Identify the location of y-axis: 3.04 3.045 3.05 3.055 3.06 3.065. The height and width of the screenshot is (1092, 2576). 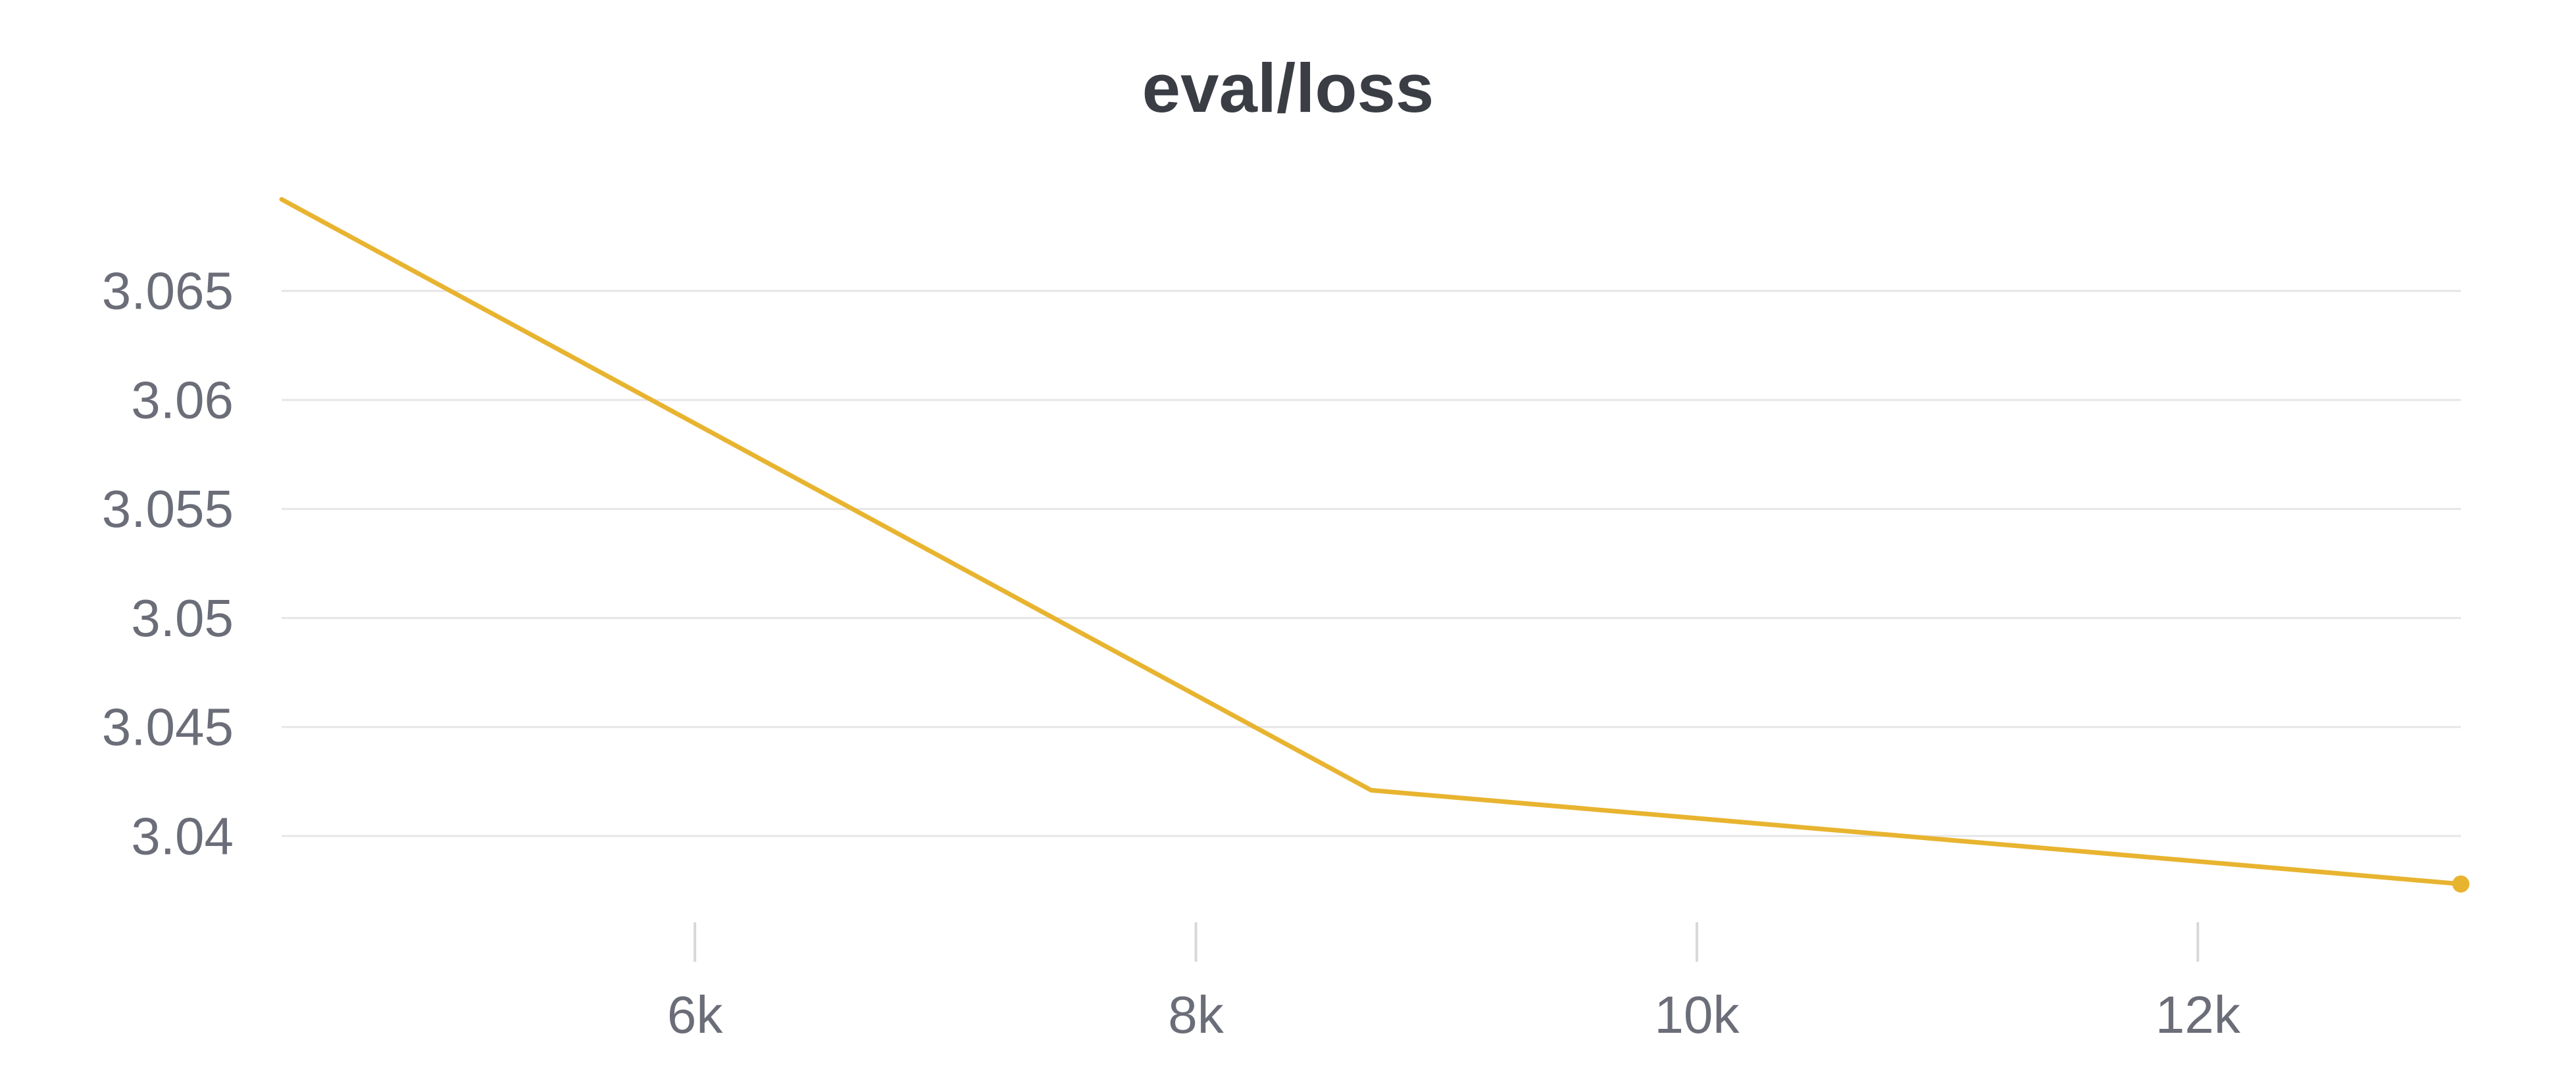
(168, 564).